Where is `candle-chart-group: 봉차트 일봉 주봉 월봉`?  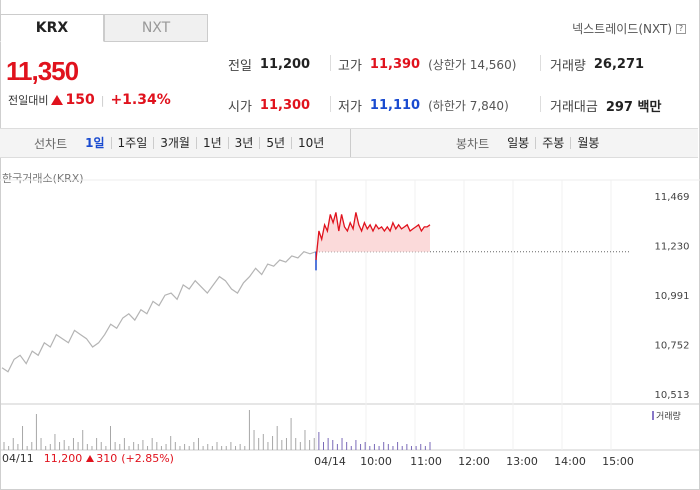 candle-chart-group: 봉차트 일봉 주봉 월봉 is located at coordinates (530, 143).